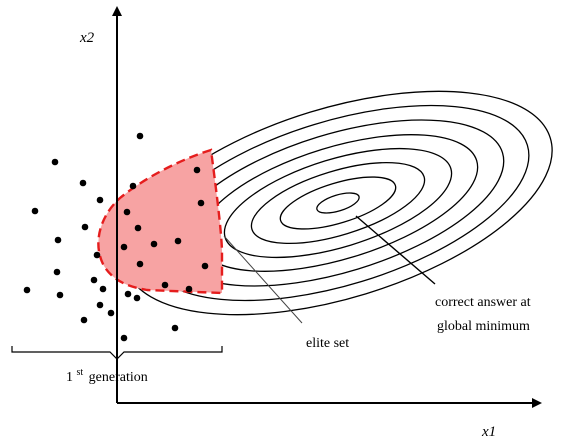 Image resolution: width=565 pixels, height=442 pixels. I want to click on elite-callout-line, so click(263, 279).